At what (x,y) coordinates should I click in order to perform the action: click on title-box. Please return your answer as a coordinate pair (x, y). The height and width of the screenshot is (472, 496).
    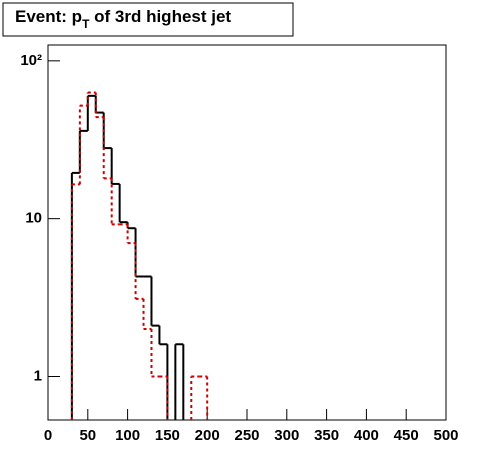
    Looking at the image, I should click on (148, 19).